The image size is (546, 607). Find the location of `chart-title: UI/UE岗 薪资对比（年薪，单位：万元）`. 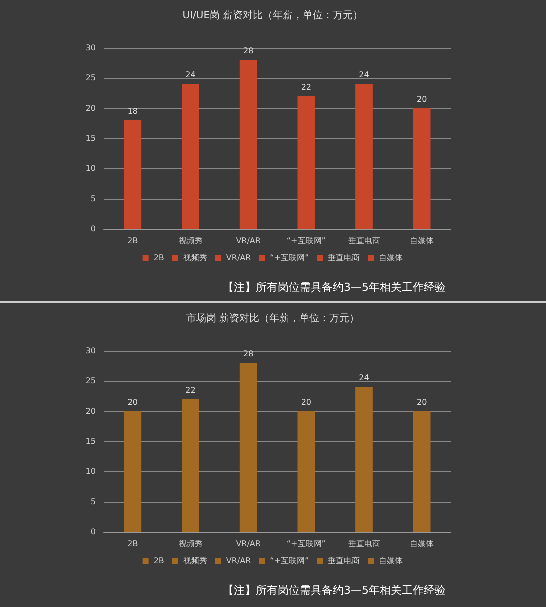

chart-title: UI/UE岗 薪资对比（年薪，单位：万元） is located at coordinates (273, 16).